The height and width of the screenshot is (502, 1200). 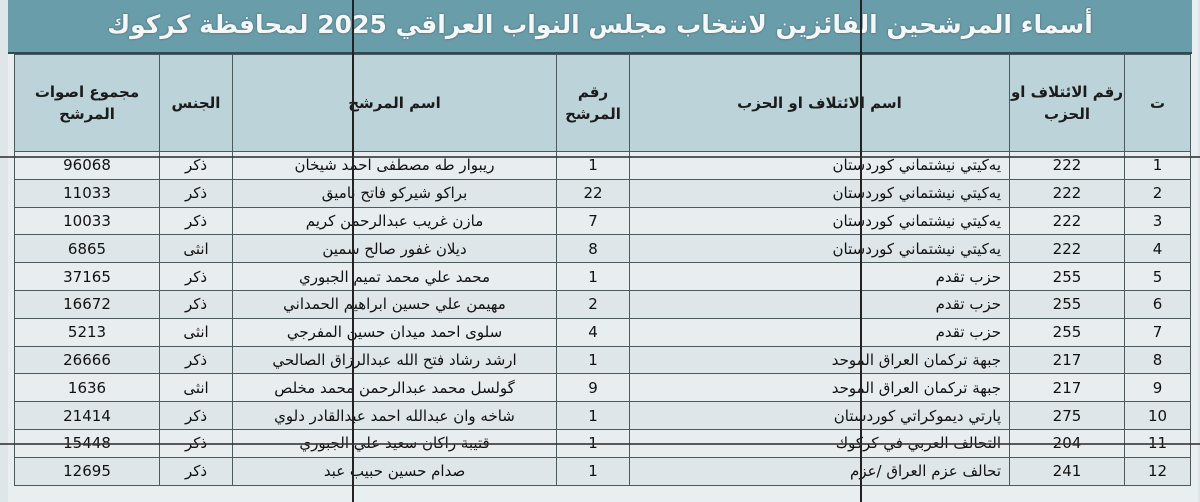 I want to click on cell-seq: 7, so click(x=1157, y=332).